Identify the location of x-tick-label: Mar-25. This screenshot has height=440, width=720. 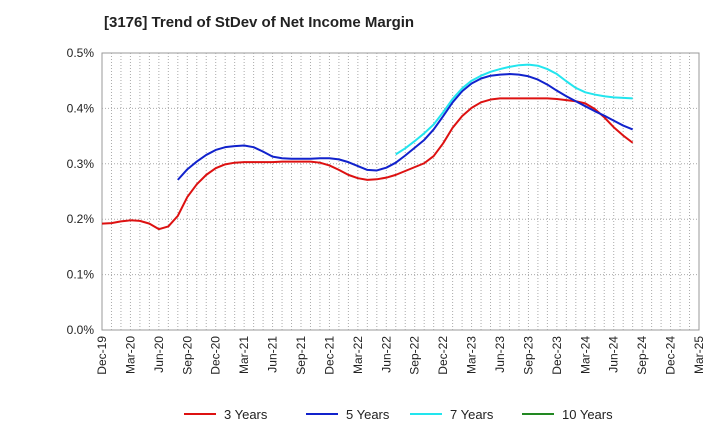
(699, 355).